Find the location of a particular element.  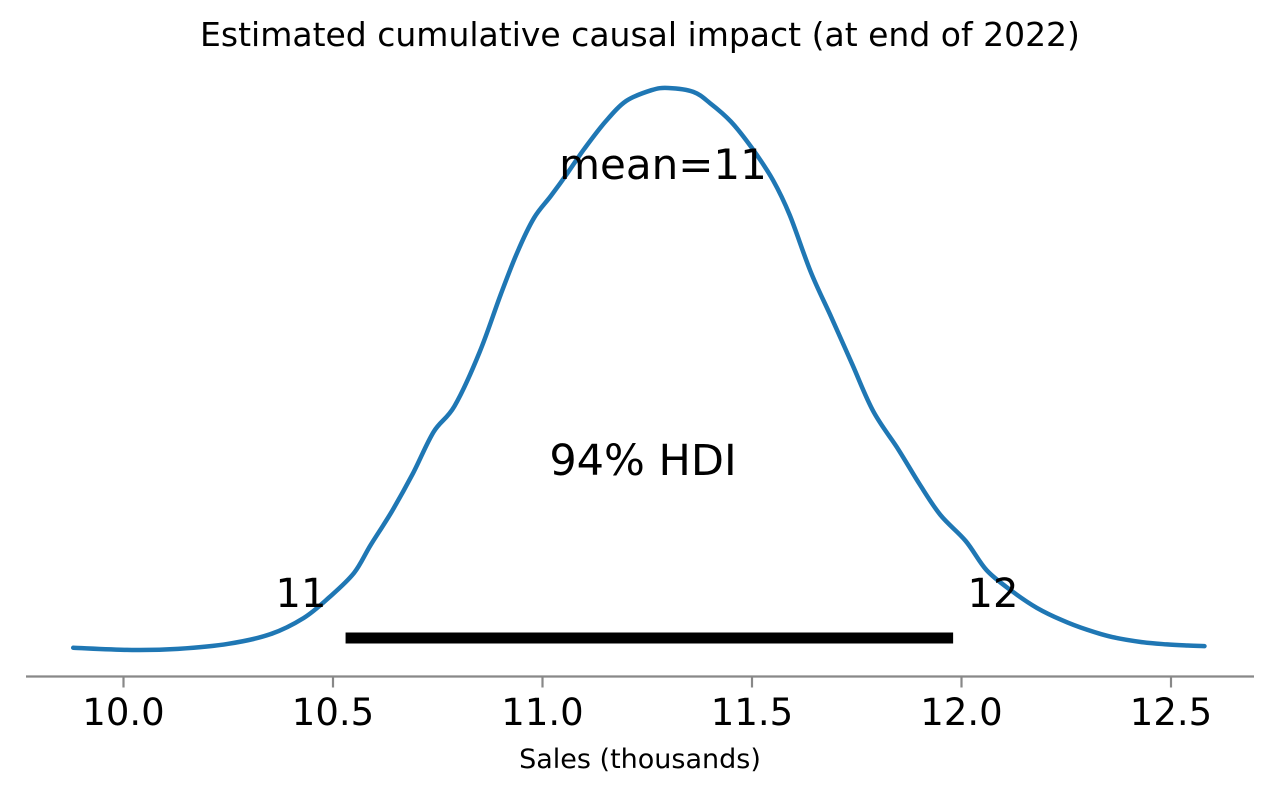

x-tick-label: 11.0 is located at coordinates (542, 712).